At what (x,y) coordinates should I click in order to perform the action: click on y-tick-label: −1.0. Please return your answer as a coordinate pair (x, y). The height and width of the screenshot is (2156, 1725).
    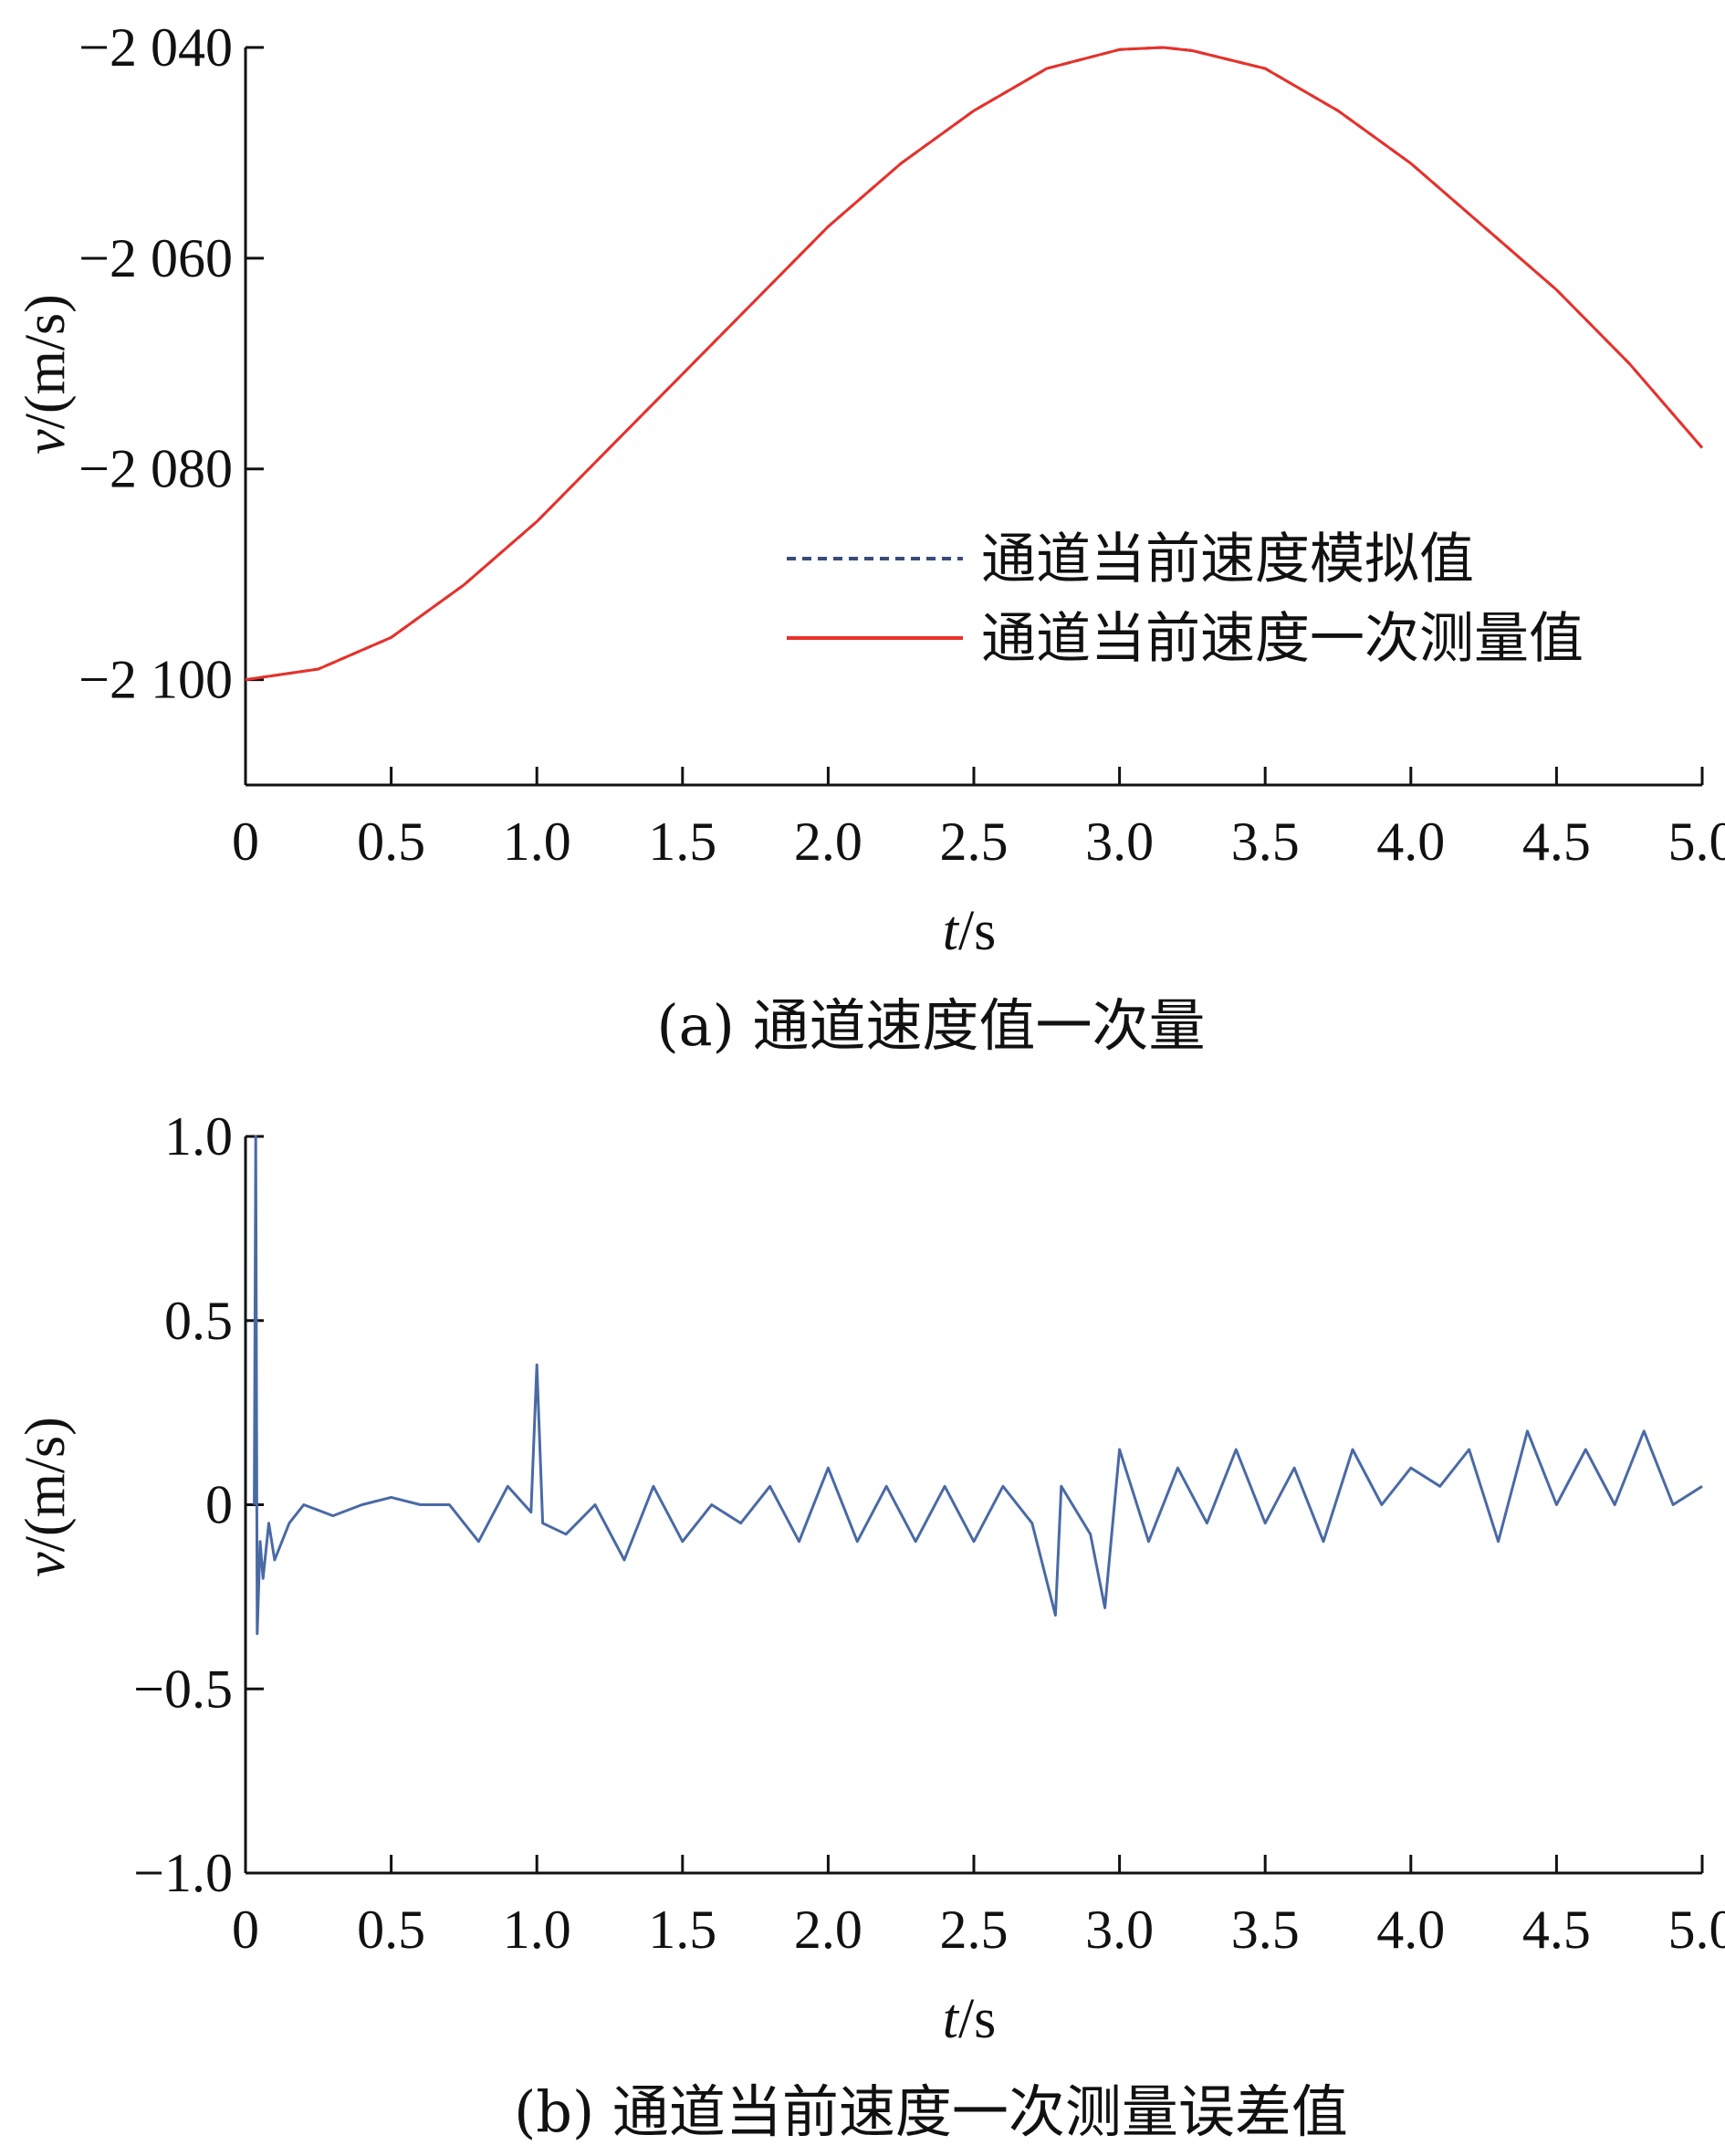
    Looking at the image, I should click on (183, 1873).